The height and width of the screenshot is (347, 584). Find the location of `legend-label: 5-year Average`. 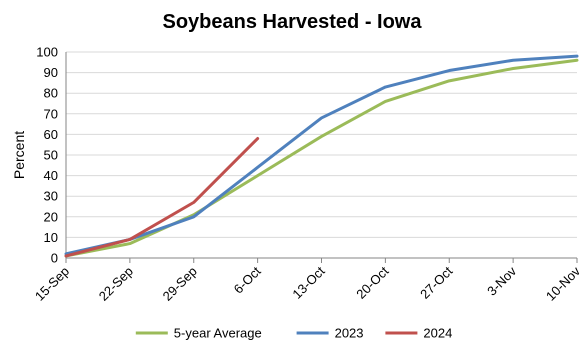

legend-label: 5-year Average is located at coordinates (218, 333).